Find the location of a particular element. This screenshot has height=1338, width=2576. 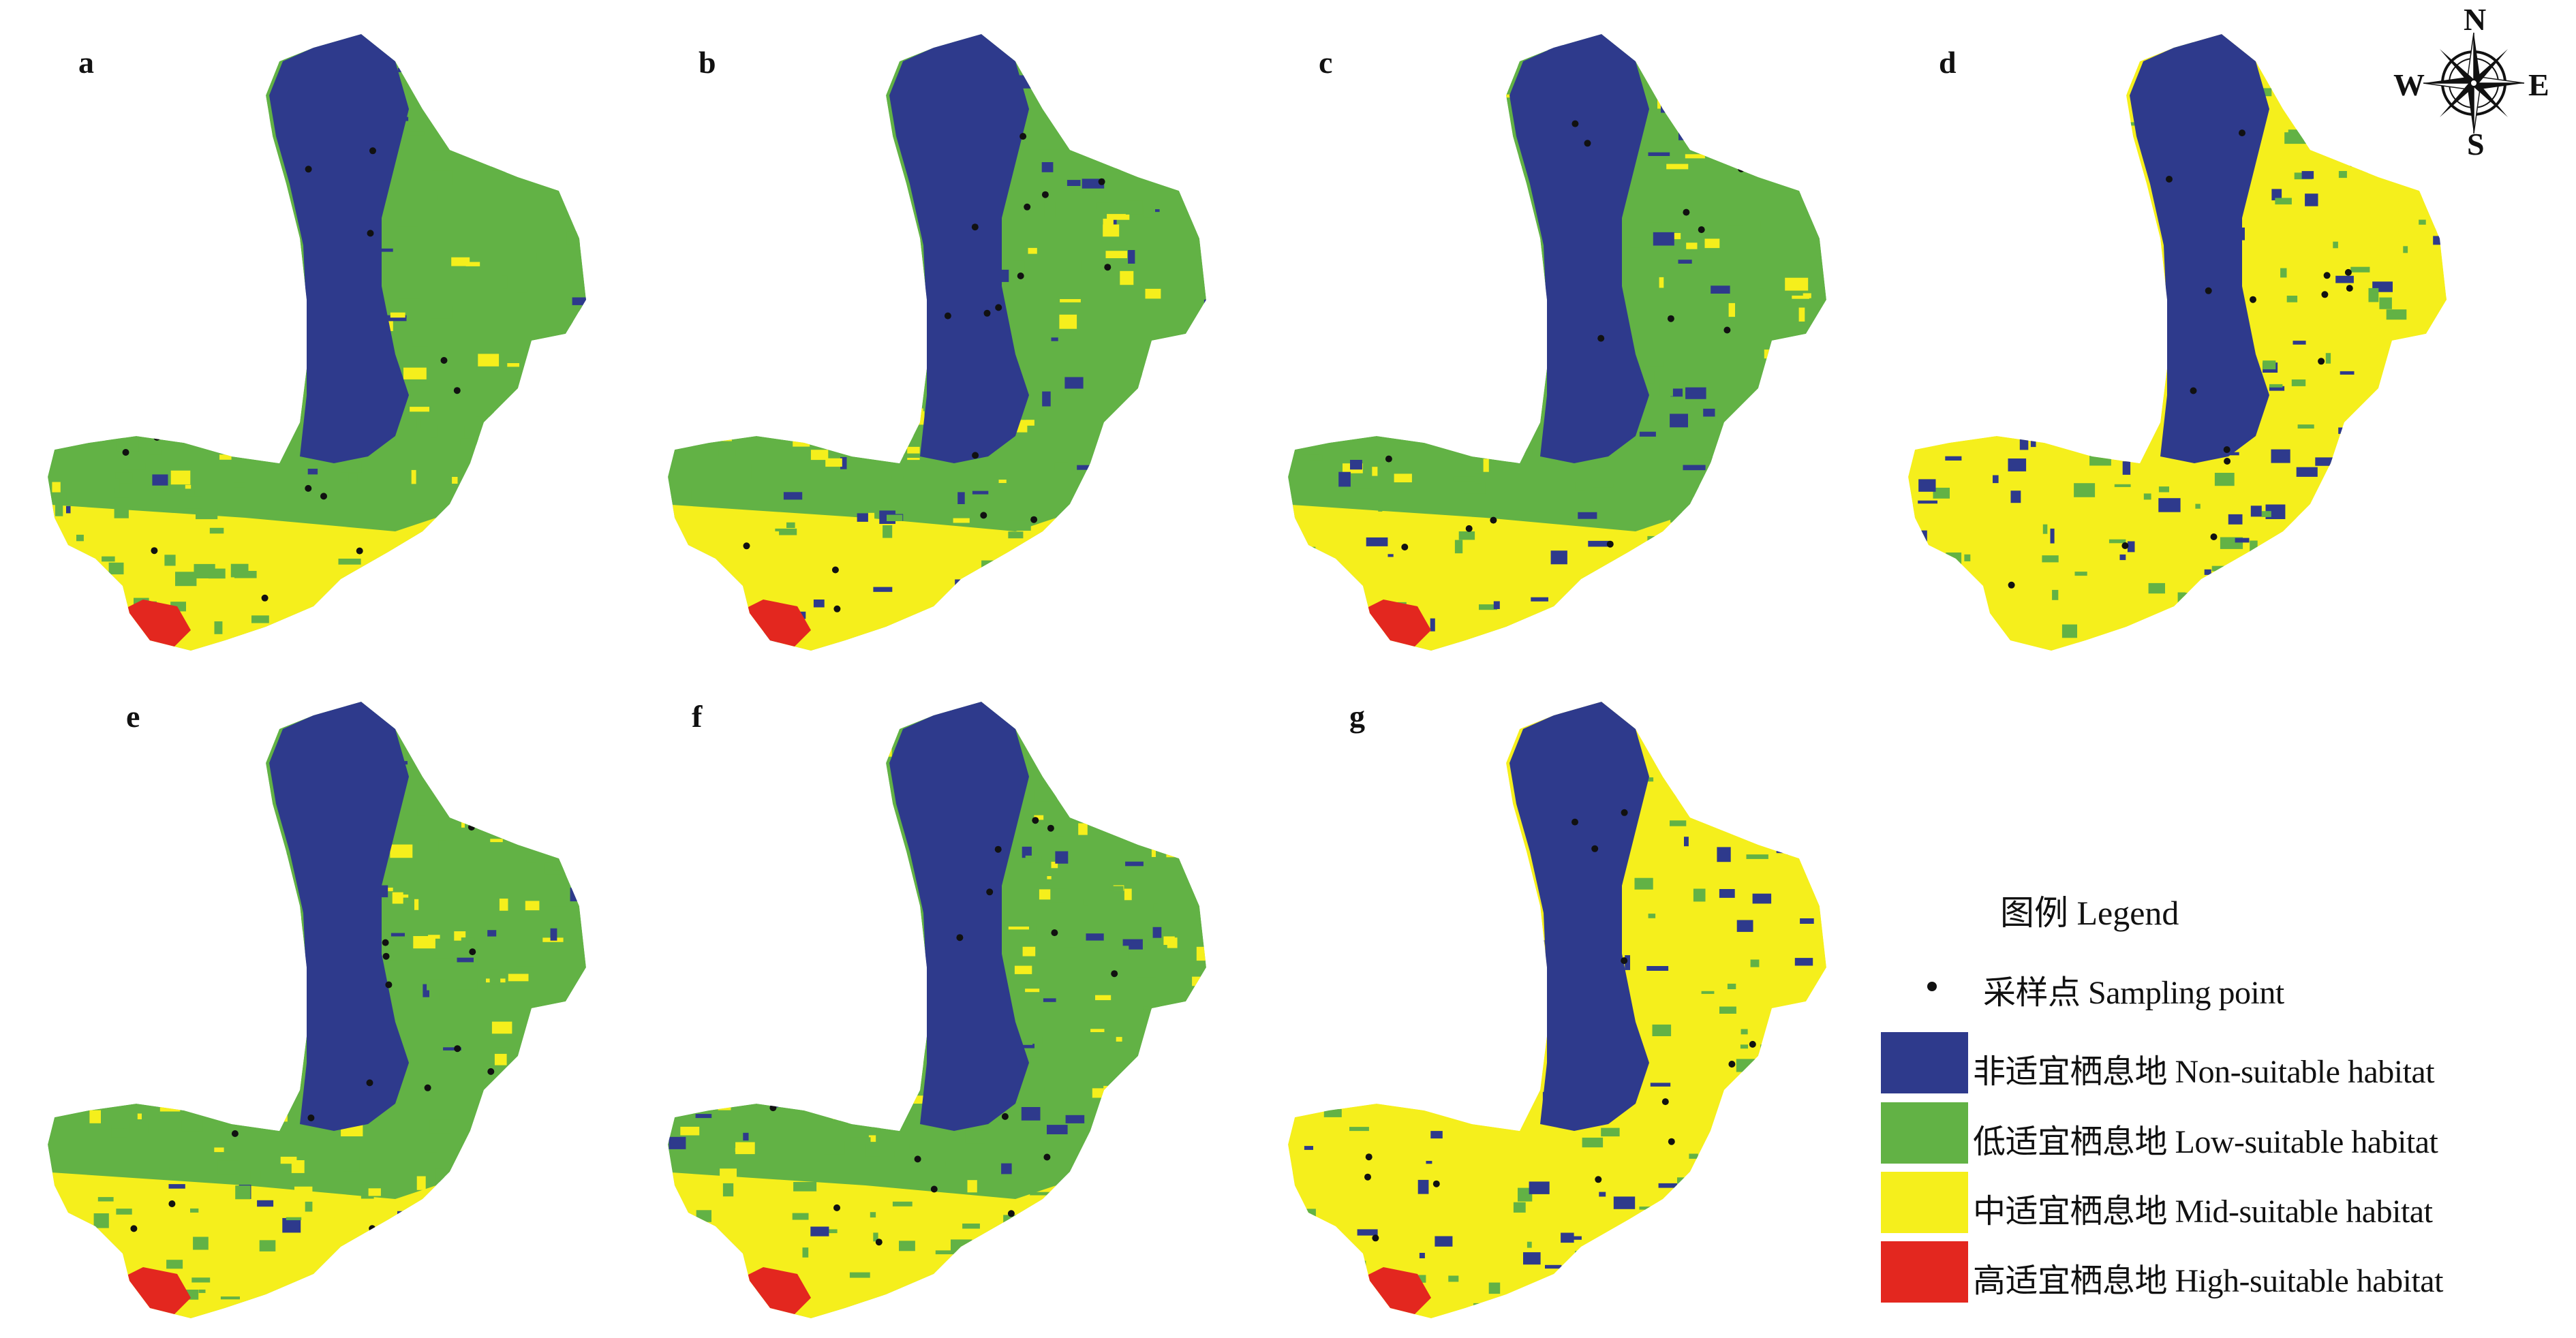

legend-label: 采样点 Sampling point is located at coordinates (2133, 993).